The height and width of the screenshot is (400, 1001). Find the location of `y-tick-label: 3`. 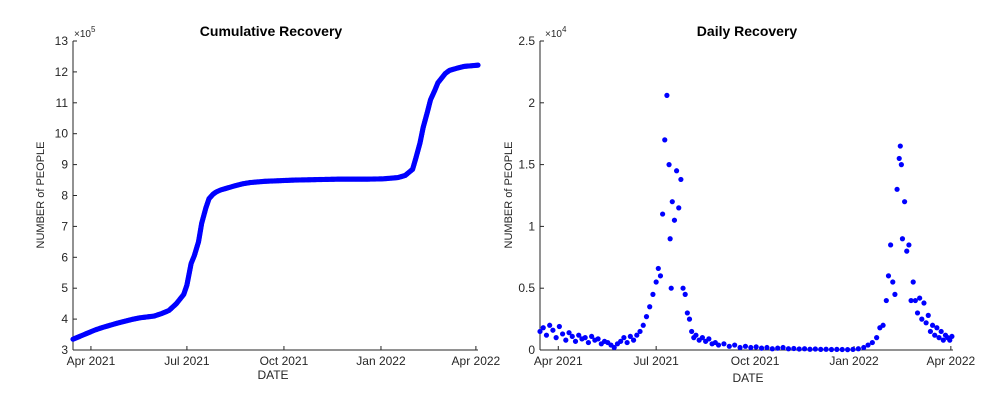

y-tick-label: 3 is located at coordinates (64, 350).